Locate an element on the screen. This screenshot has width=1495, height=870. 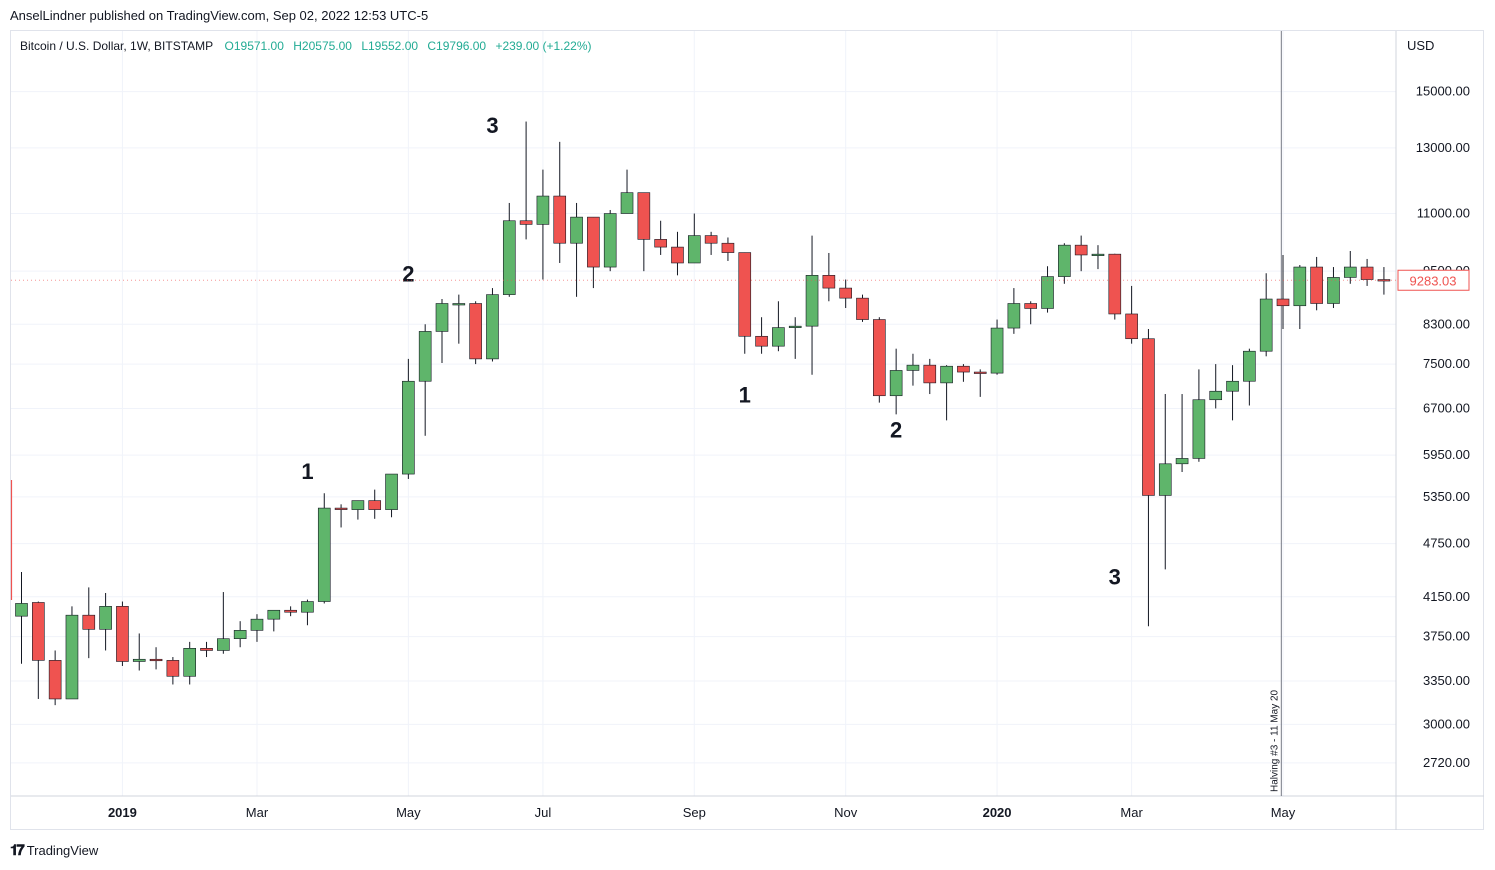
x-tick-label: 2019 is located at coordinates (122, 812).